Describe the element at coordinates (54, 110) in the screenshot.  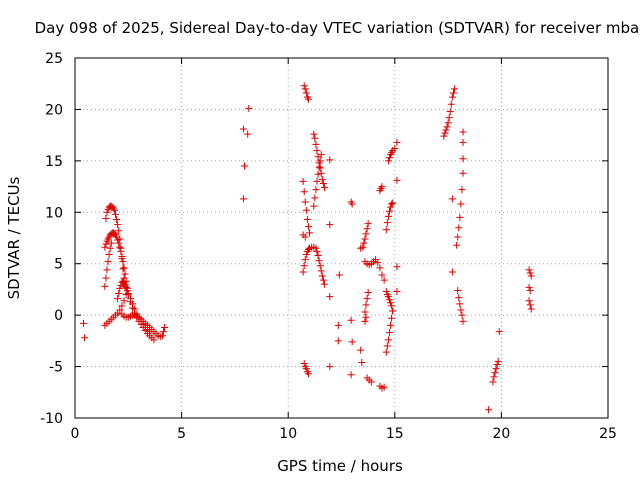
I see `y-tick-label: 20` at that location.